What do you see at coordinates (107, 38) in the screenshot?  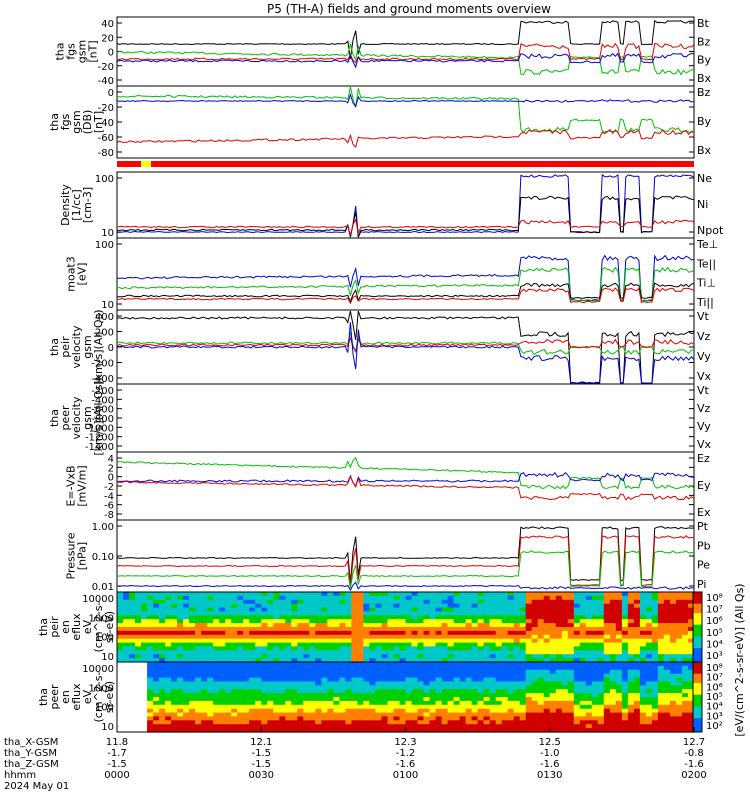 I see `y-tick-label: 20` at bounding box center [107, 38].